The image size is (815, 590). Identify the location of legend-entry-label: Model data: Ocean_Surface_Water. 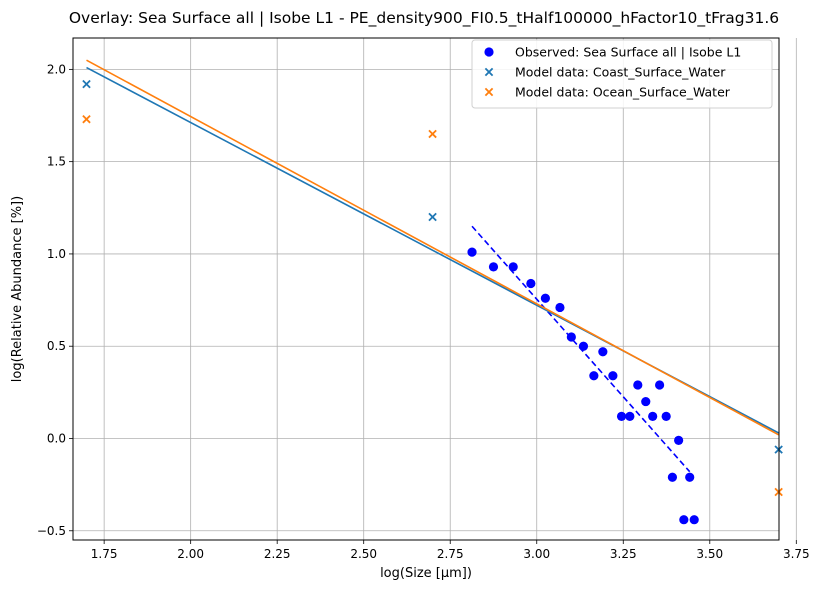
(623, 92).